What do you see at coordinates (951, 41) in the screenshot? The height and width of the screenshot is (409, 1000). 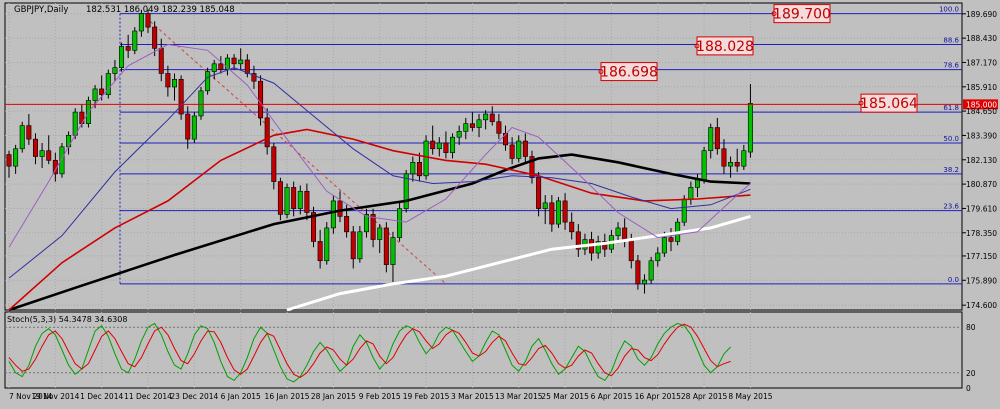 I see `fibonacci-label: 88.6` at bounding box center [951, 41].